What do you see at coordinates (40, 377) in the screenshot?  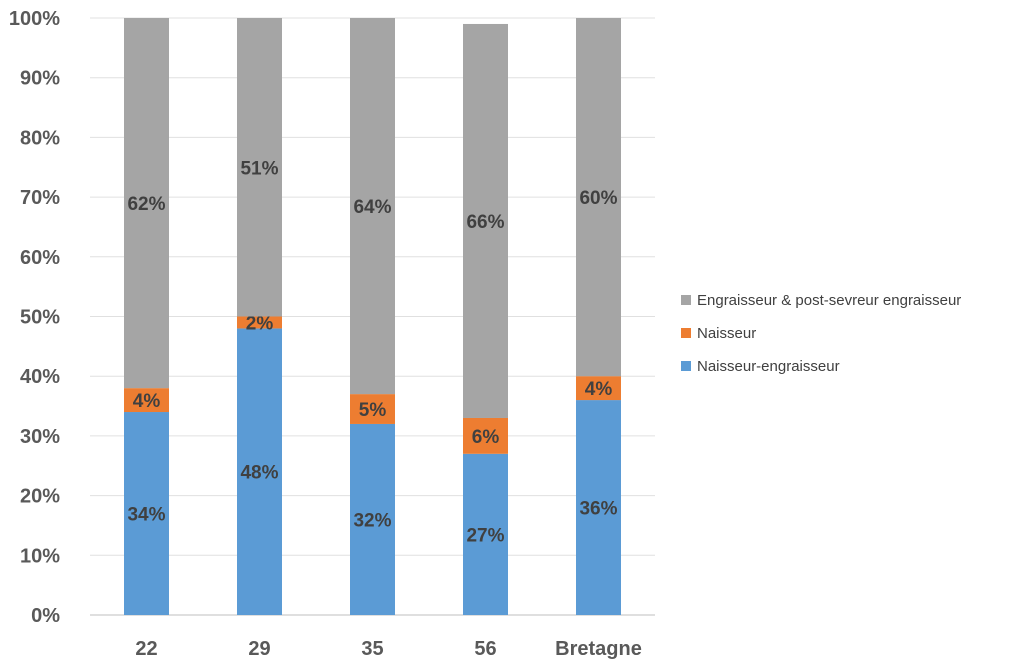 I see `y-tick-label: 40%` at bounding box center [40, 377].